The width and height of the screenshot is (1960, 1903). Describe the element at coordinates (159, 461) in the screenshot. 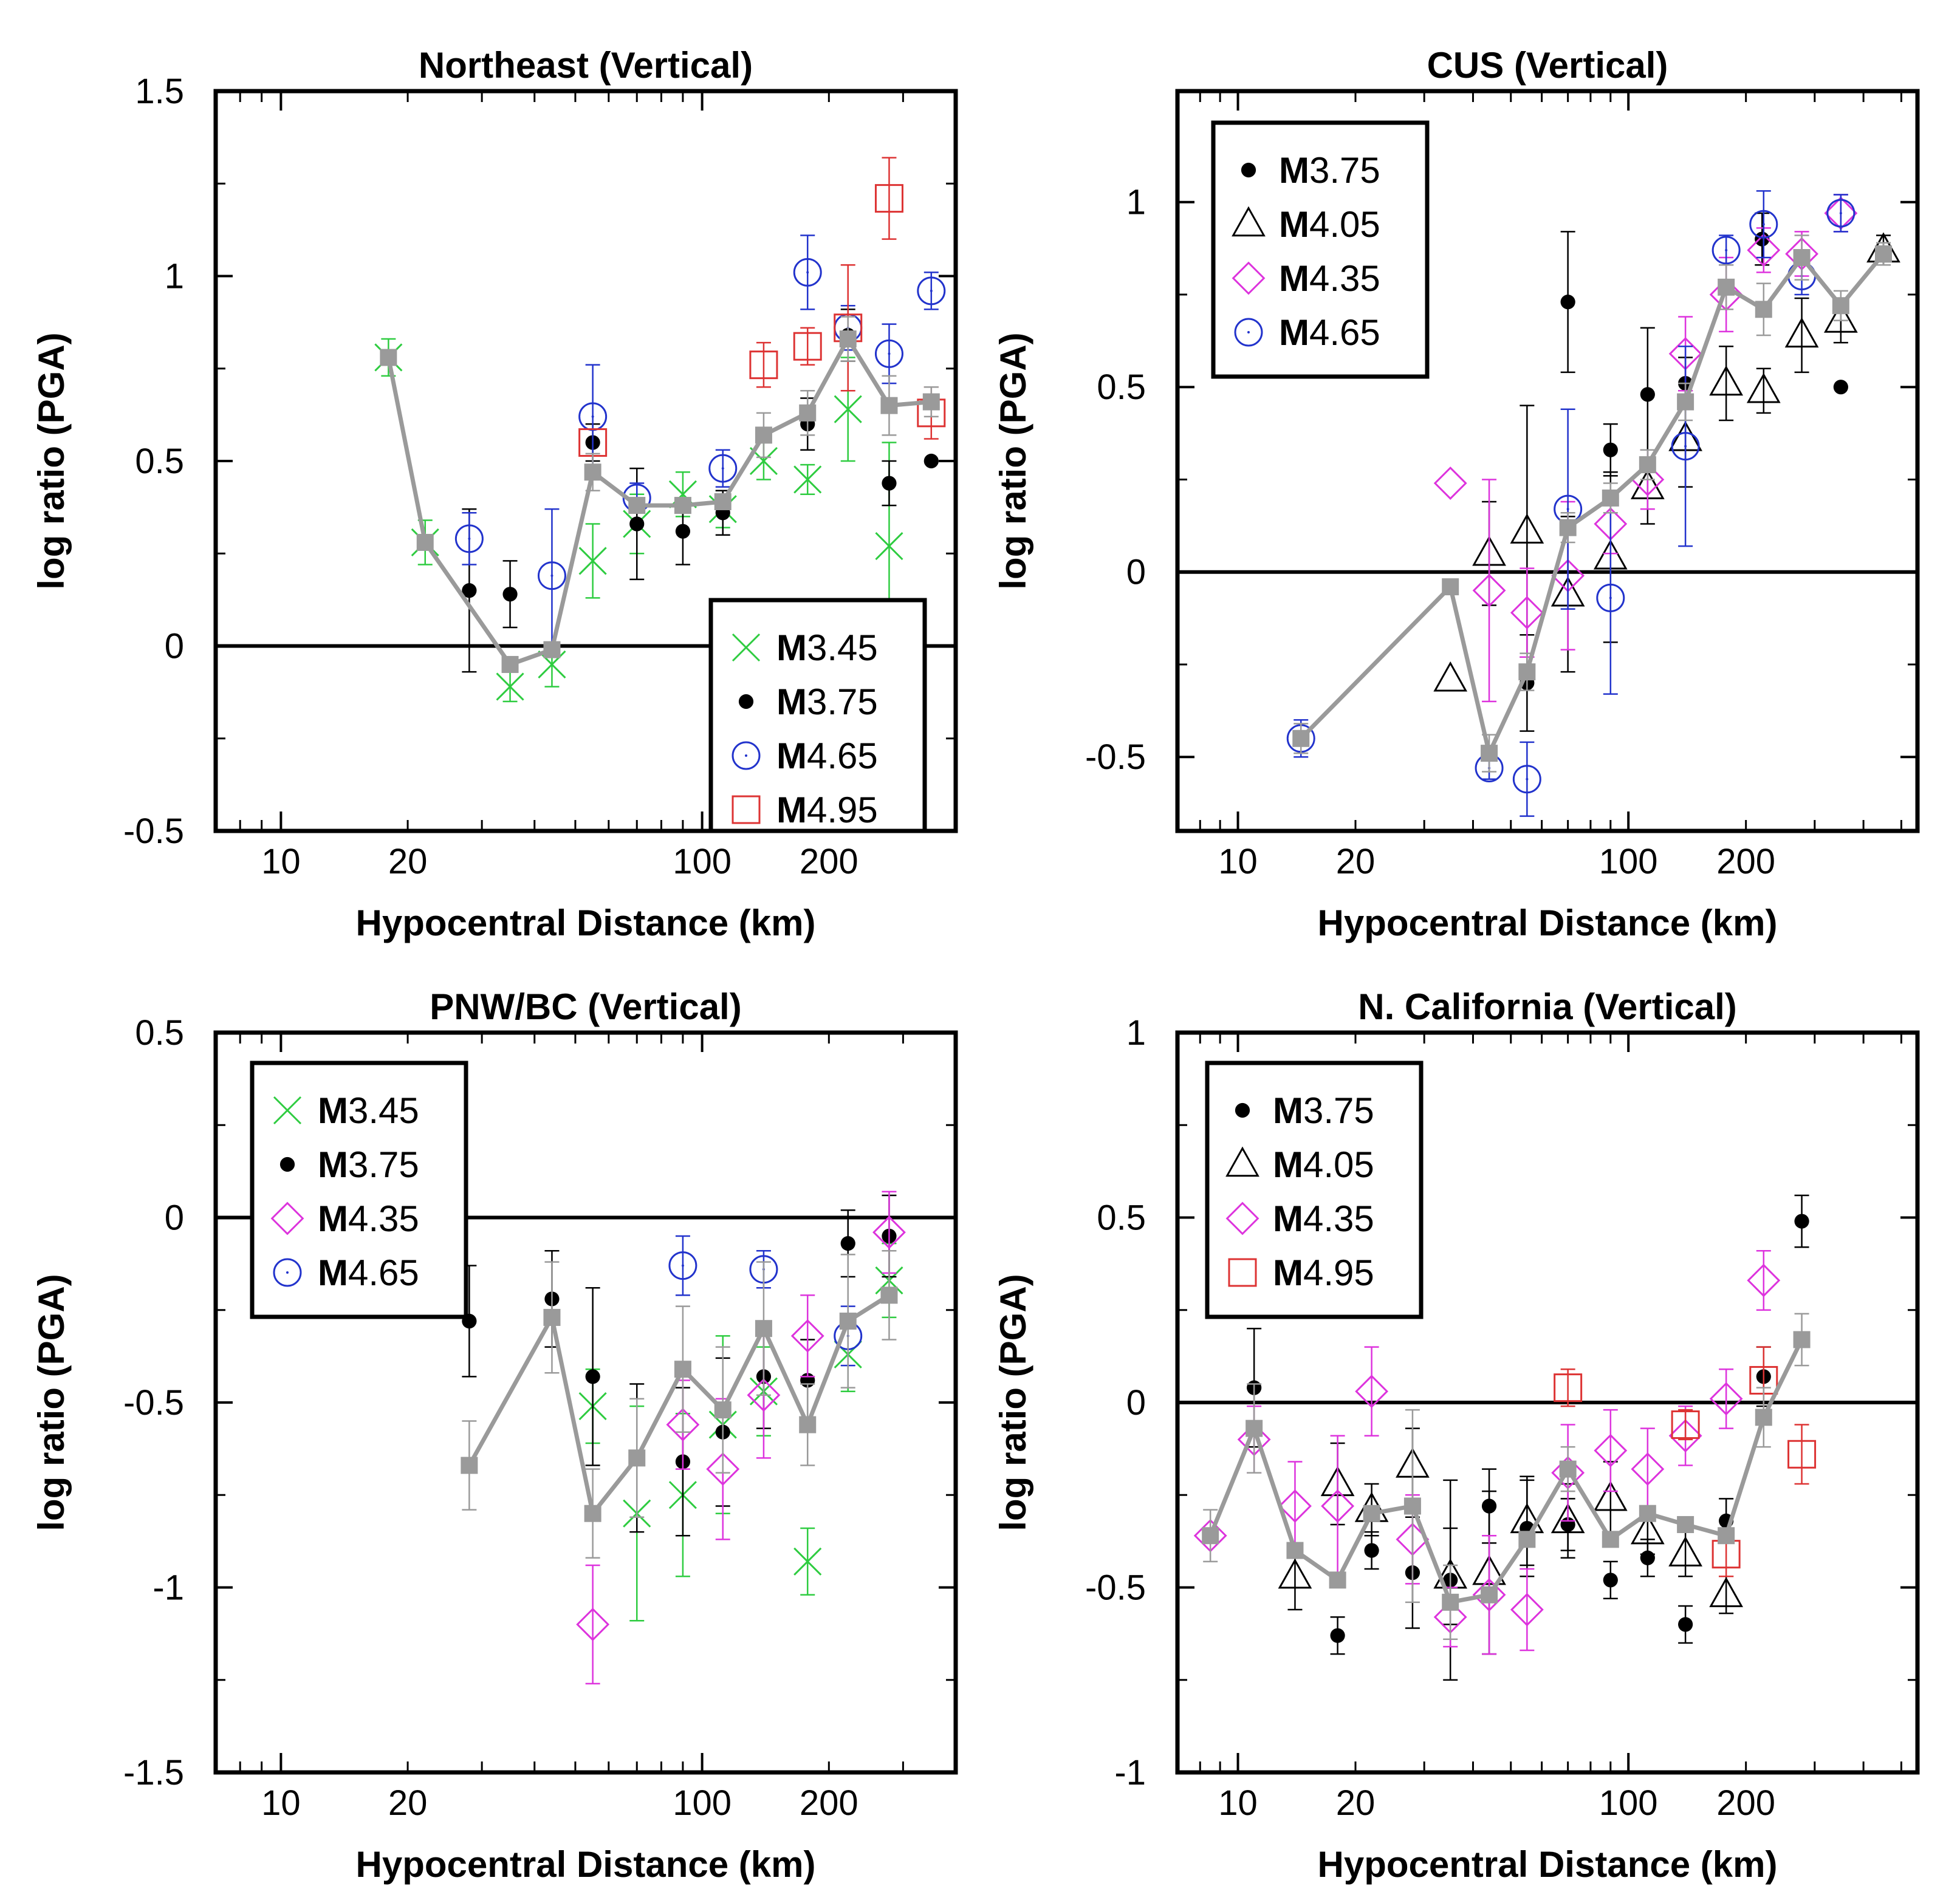

I see `y-tick-label: 0.5` at that location.